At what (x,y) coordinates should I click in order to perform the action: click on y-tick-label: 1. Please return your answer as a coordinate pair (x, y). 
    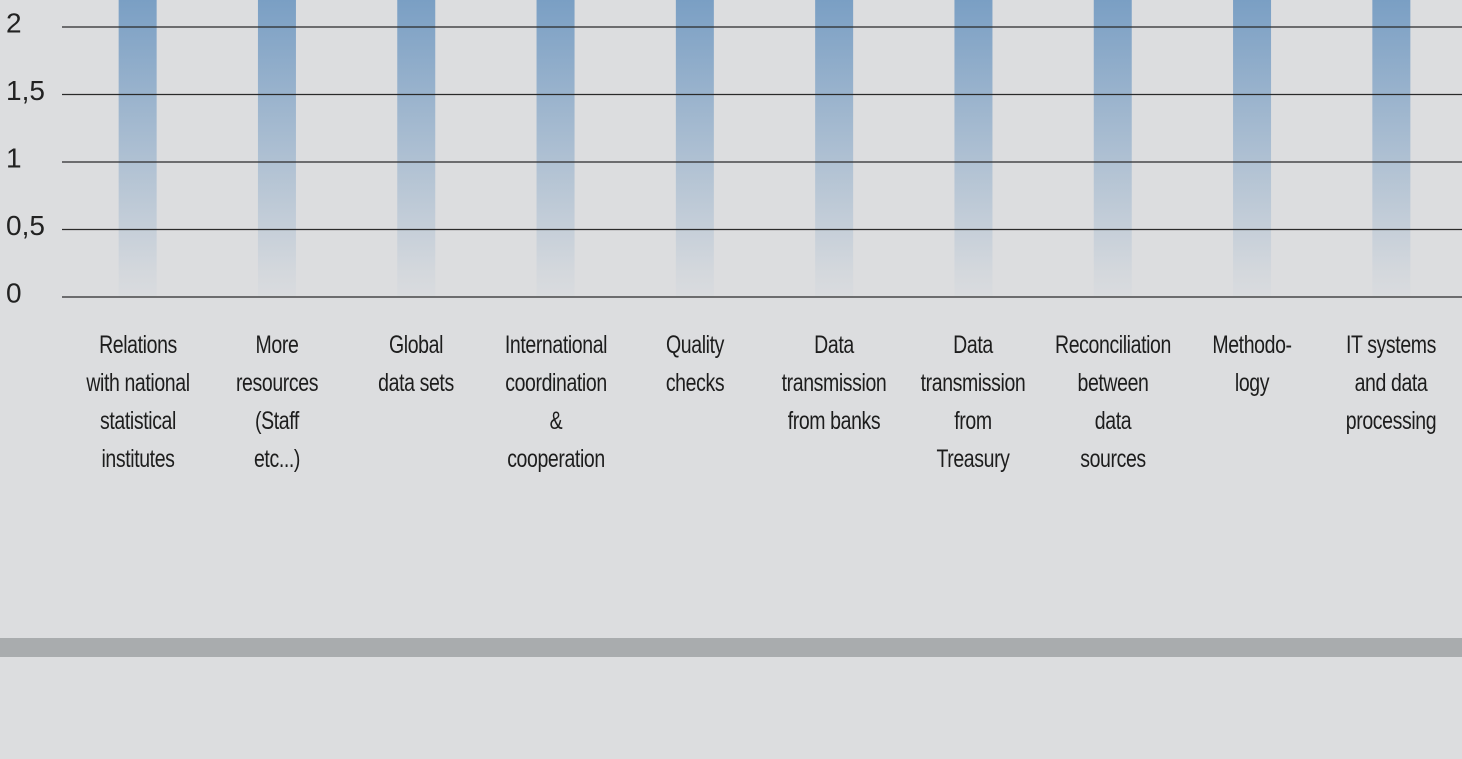
    Looking at the image, I should click on (14, 157).